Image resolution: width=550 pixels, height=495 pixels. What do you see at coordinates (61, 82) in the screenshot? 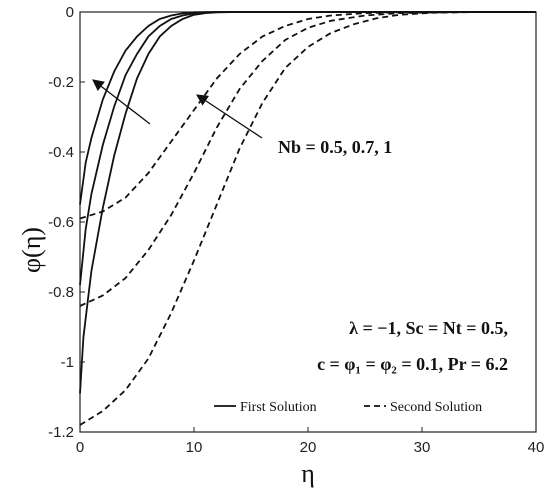
I see `y-tick-label: -0.2` at bounding box center [61, 82].